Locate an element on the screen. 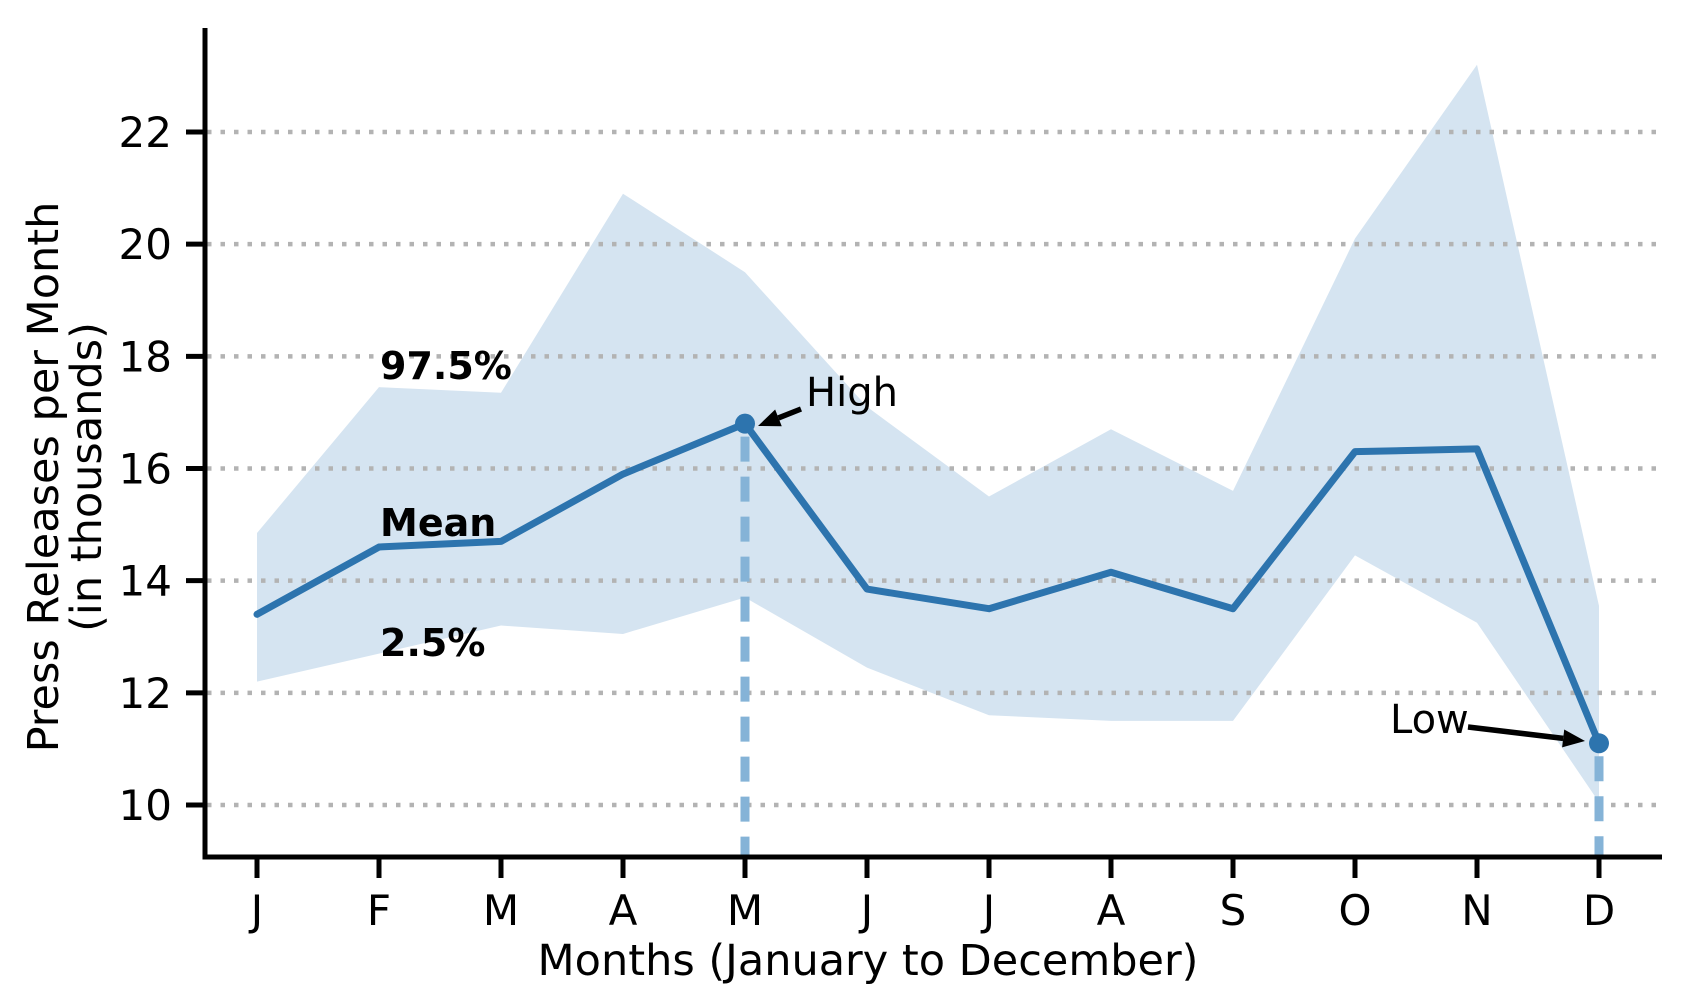  y-axis-title-line2: (in thousands) is located at coordinates (87, 477).